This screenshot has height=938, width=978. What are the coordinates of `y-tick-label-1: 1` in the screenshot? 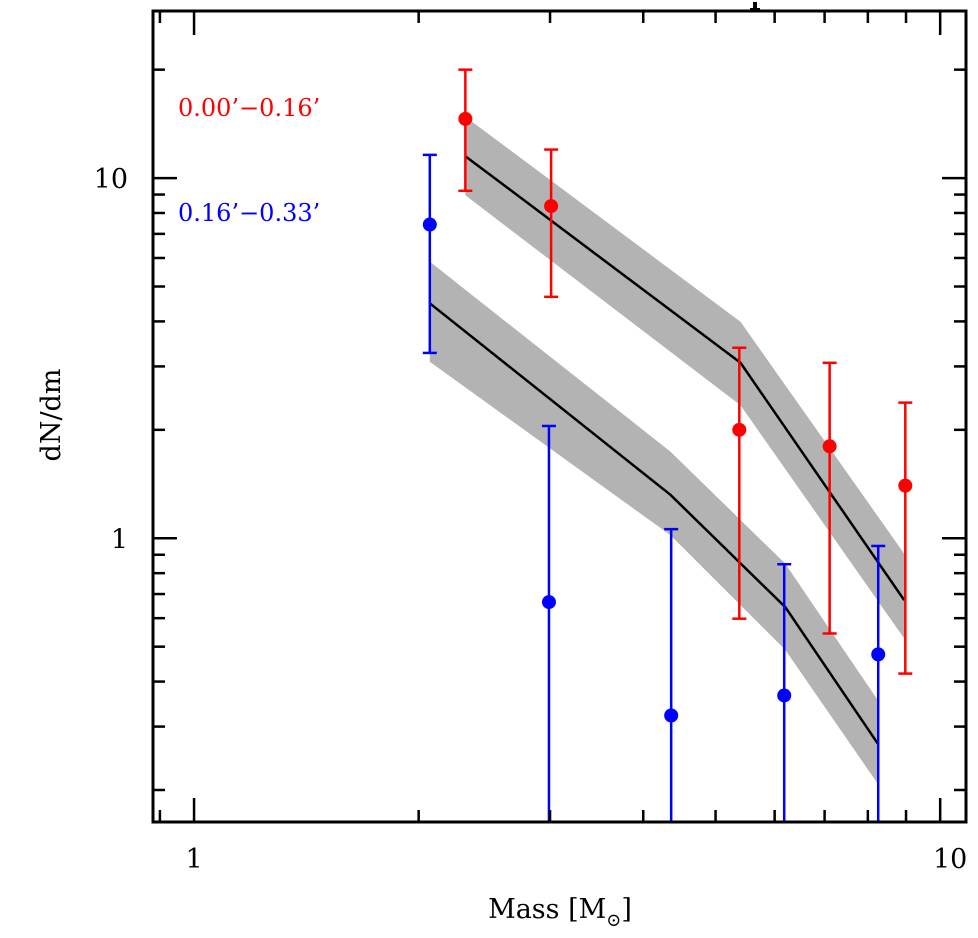 It's located at (119, 539).